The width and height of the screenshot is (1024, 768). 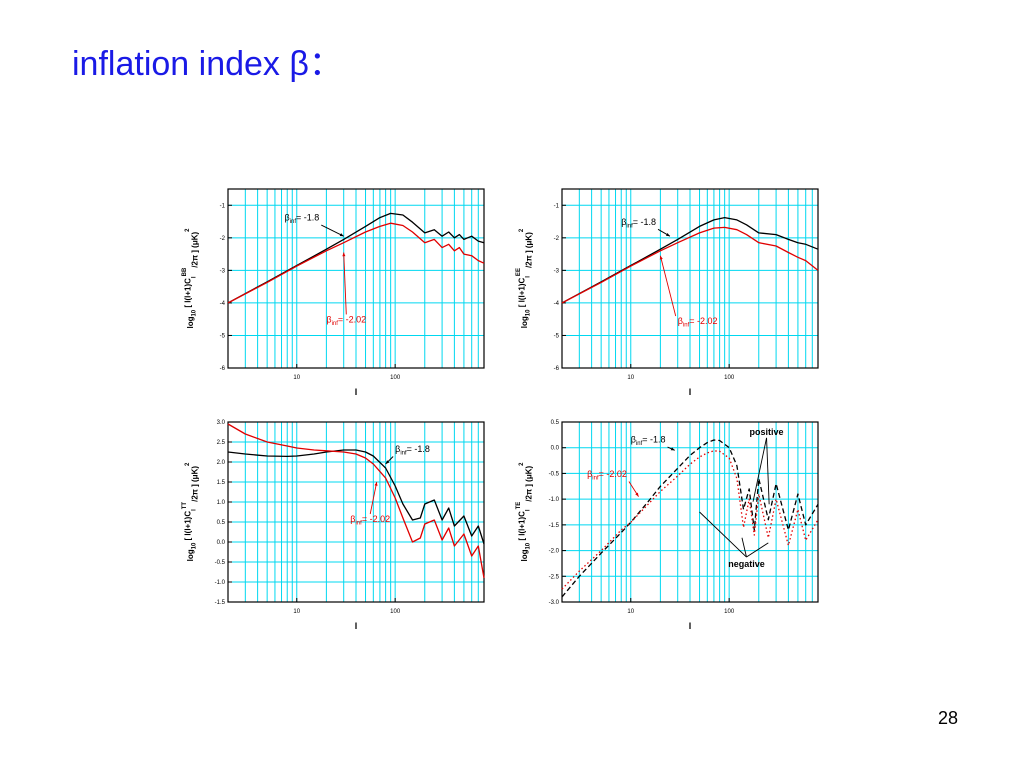 What do you see at coordinates (221, 443) in the screenshot?
I see `y-tick-label: 2.5` at bounding box center [221, 443].